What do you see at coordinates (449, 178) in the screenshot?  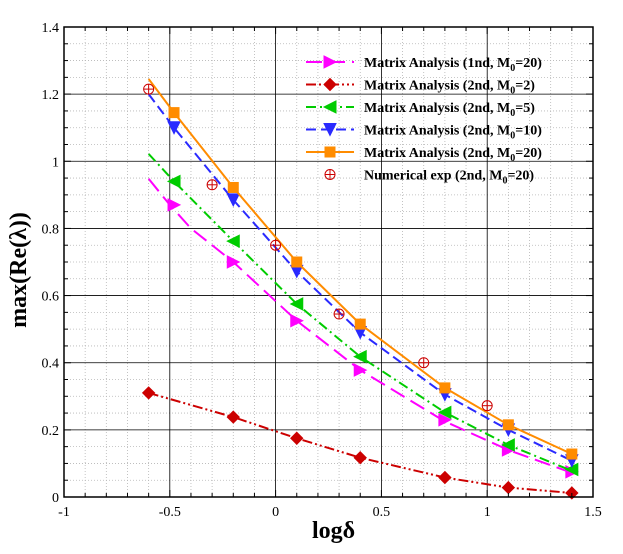 I see `legend-label: Numerical exp (2nd, M0=20)` at bounding box center [449, 178].